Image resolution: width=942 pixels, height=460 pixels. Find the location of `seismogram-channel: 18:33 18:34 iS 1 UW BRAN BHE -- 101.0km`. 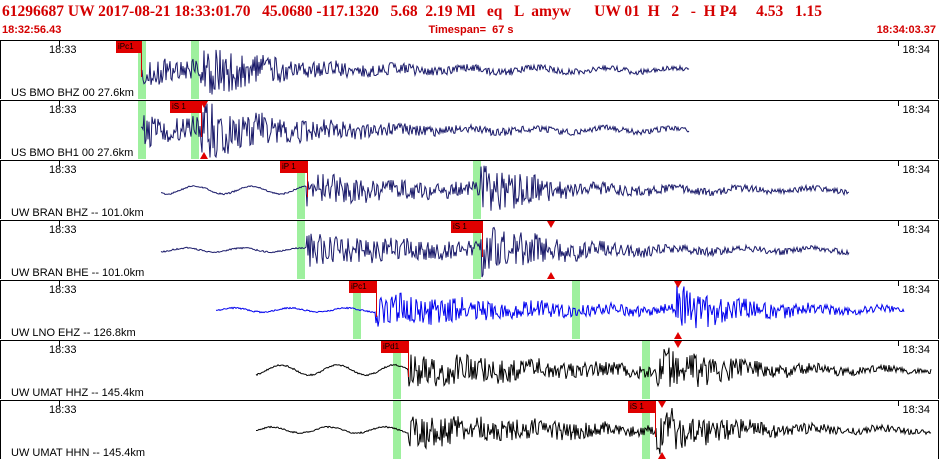

seismogram-channel: 18:33 18:34 iS 1 UW BRAN BHE -- 101.0km is located at coordinates (469, 249).